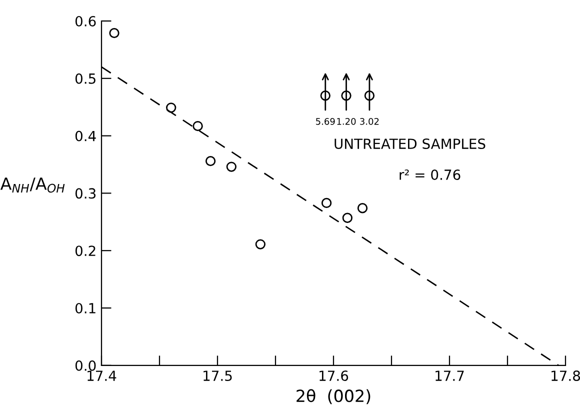  What do you see at coordinates (218, 376) in the screenshot?
I see `x-tick-label: 17.5` at bounding box center [218, 376].